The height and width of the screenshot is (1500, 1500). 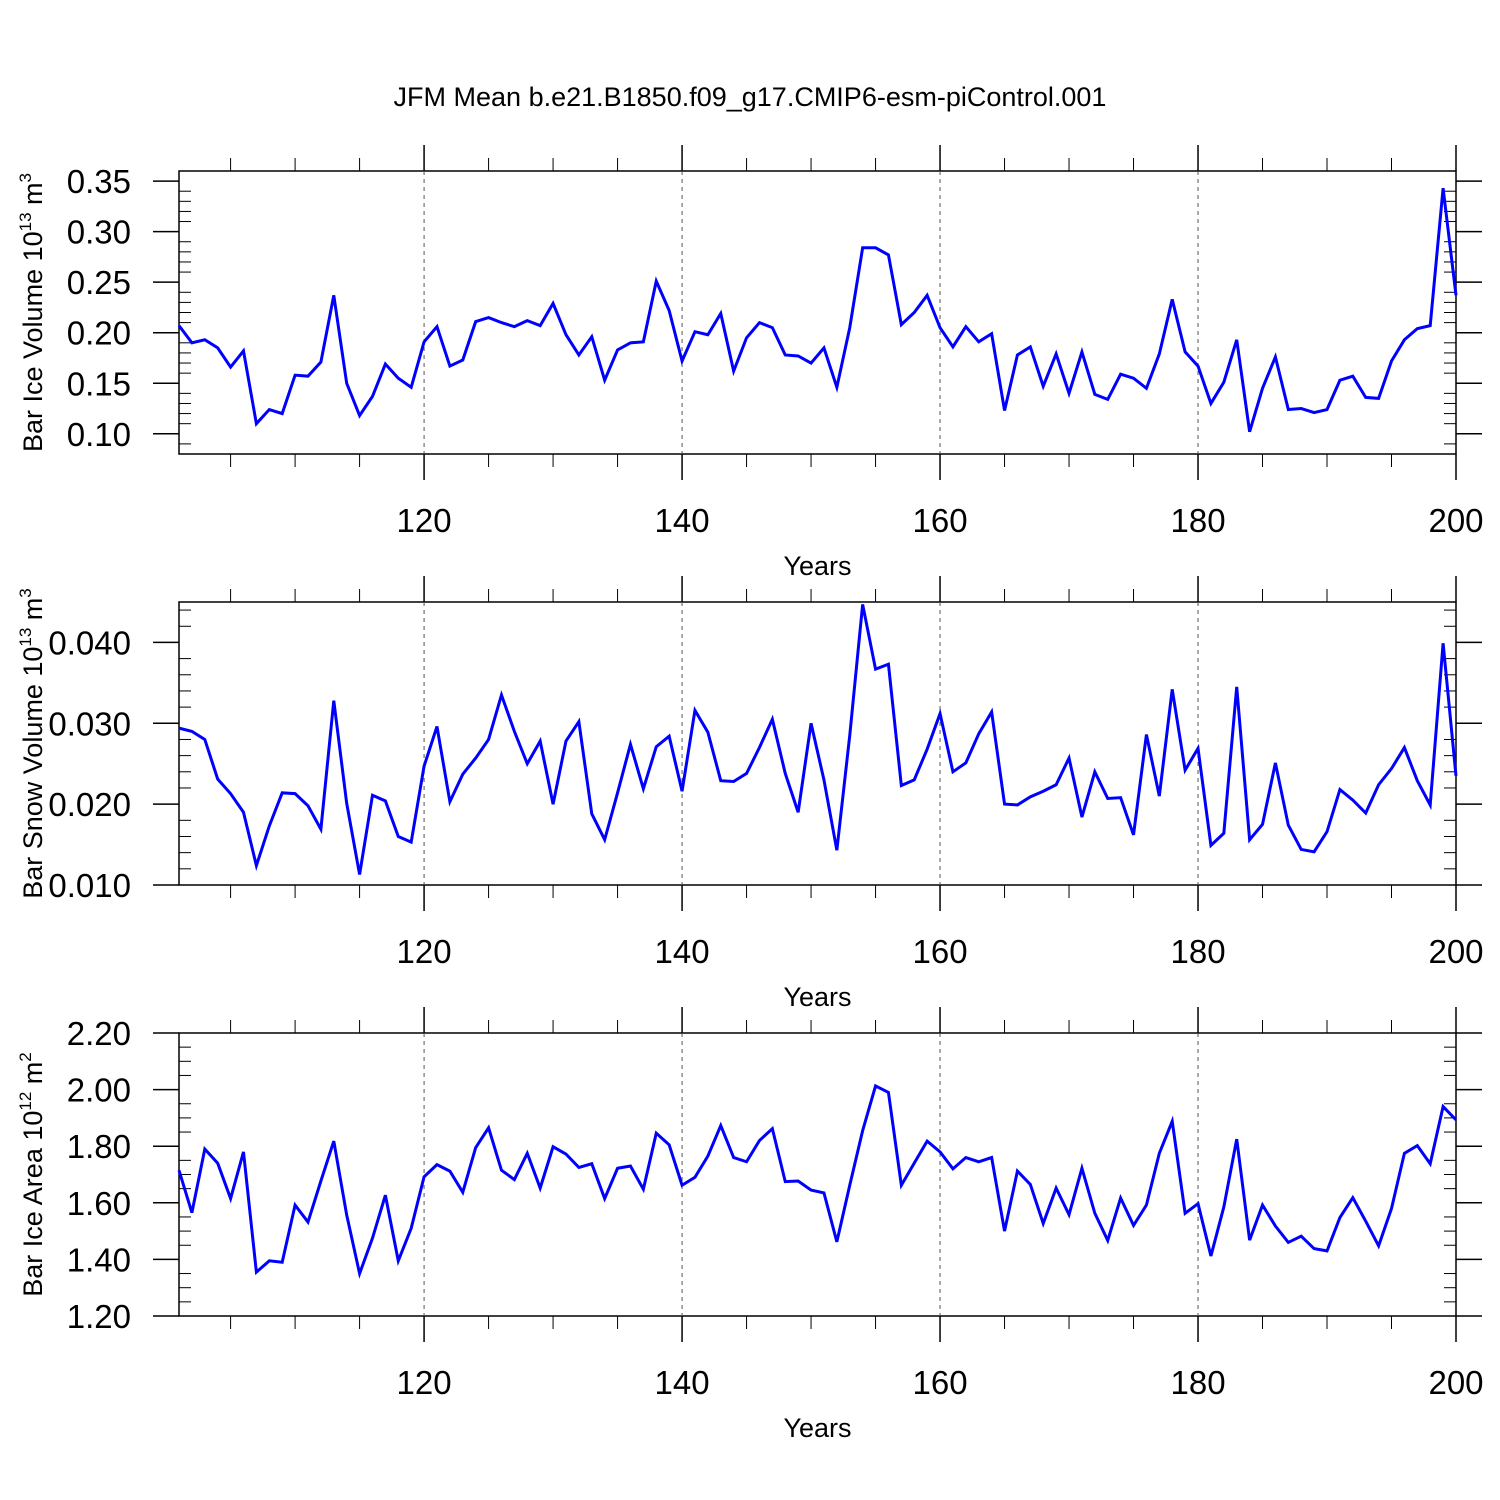 What do you see at coordinates (99, 333) in the screenshot?
I see `ice-volume-y-tick-label: 0.20` at bounding box center [99, 333].